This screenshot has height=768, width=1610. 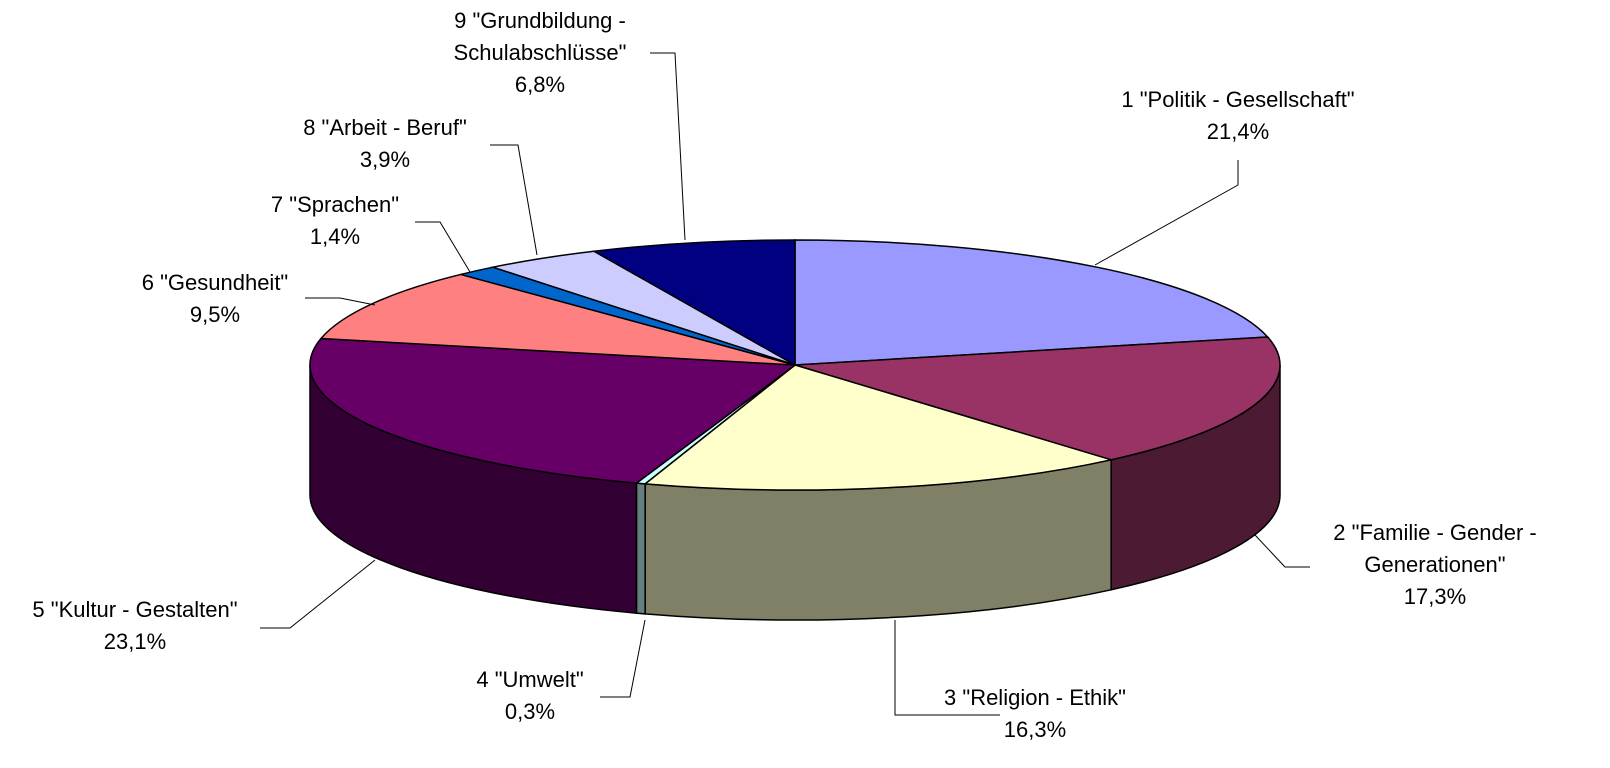 I want to click on slice-label: 3 "Religion - Ethik" 16,3%, so click(x=1035, y=714).